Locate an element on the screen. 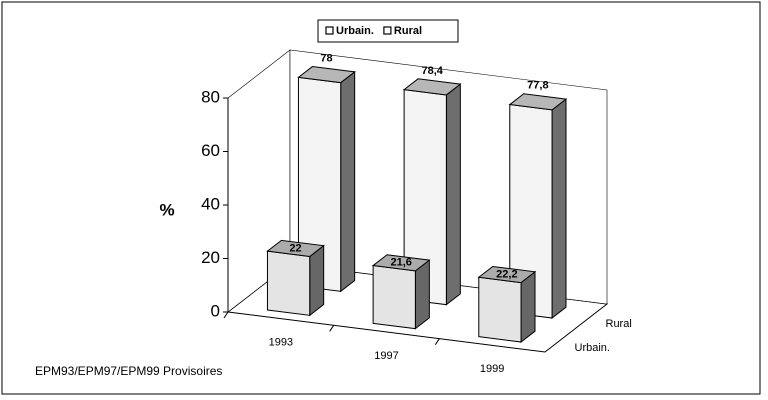 Image resolution: width=768 pixels, height=400 pixels. x-tick-label: 1997 is located at coordinates (386, 356).